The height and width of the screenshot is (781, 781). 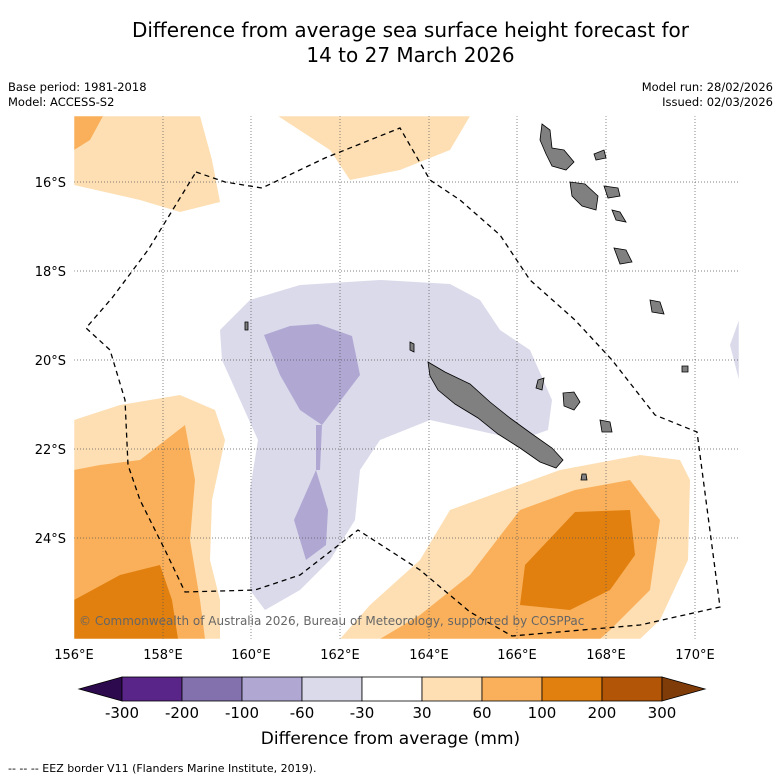 I want to click on lat-label: 20°S, so click(x=50, y=361).